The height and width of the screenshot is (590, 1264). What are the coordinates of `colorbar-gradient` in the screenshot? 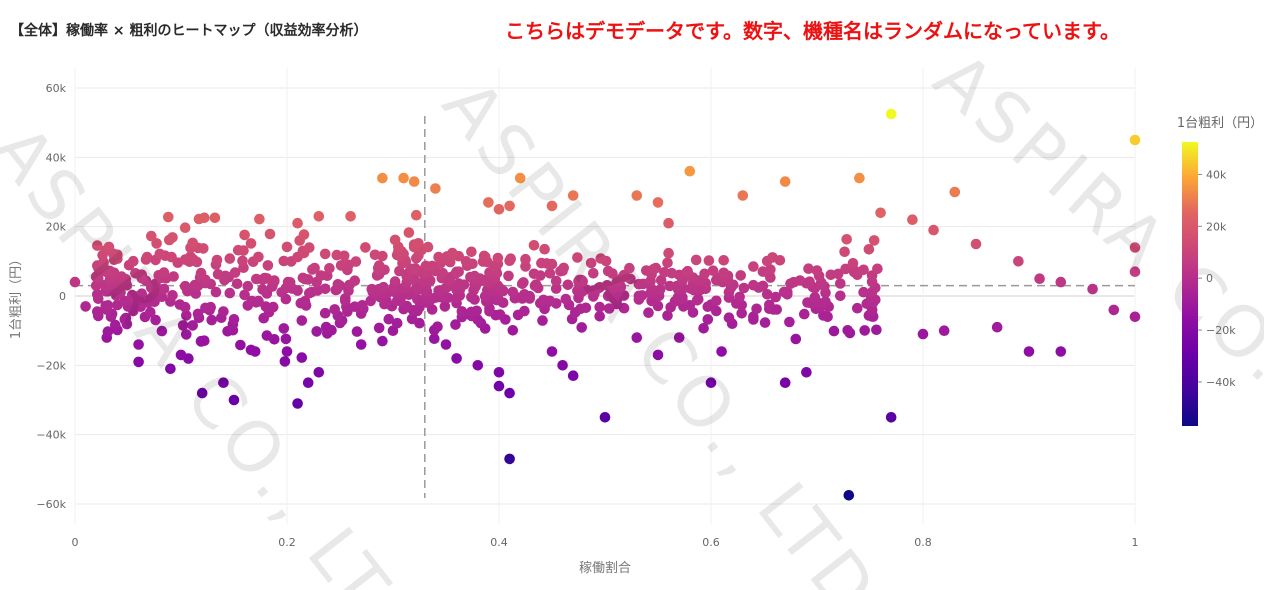 It's located at (1190, 284).